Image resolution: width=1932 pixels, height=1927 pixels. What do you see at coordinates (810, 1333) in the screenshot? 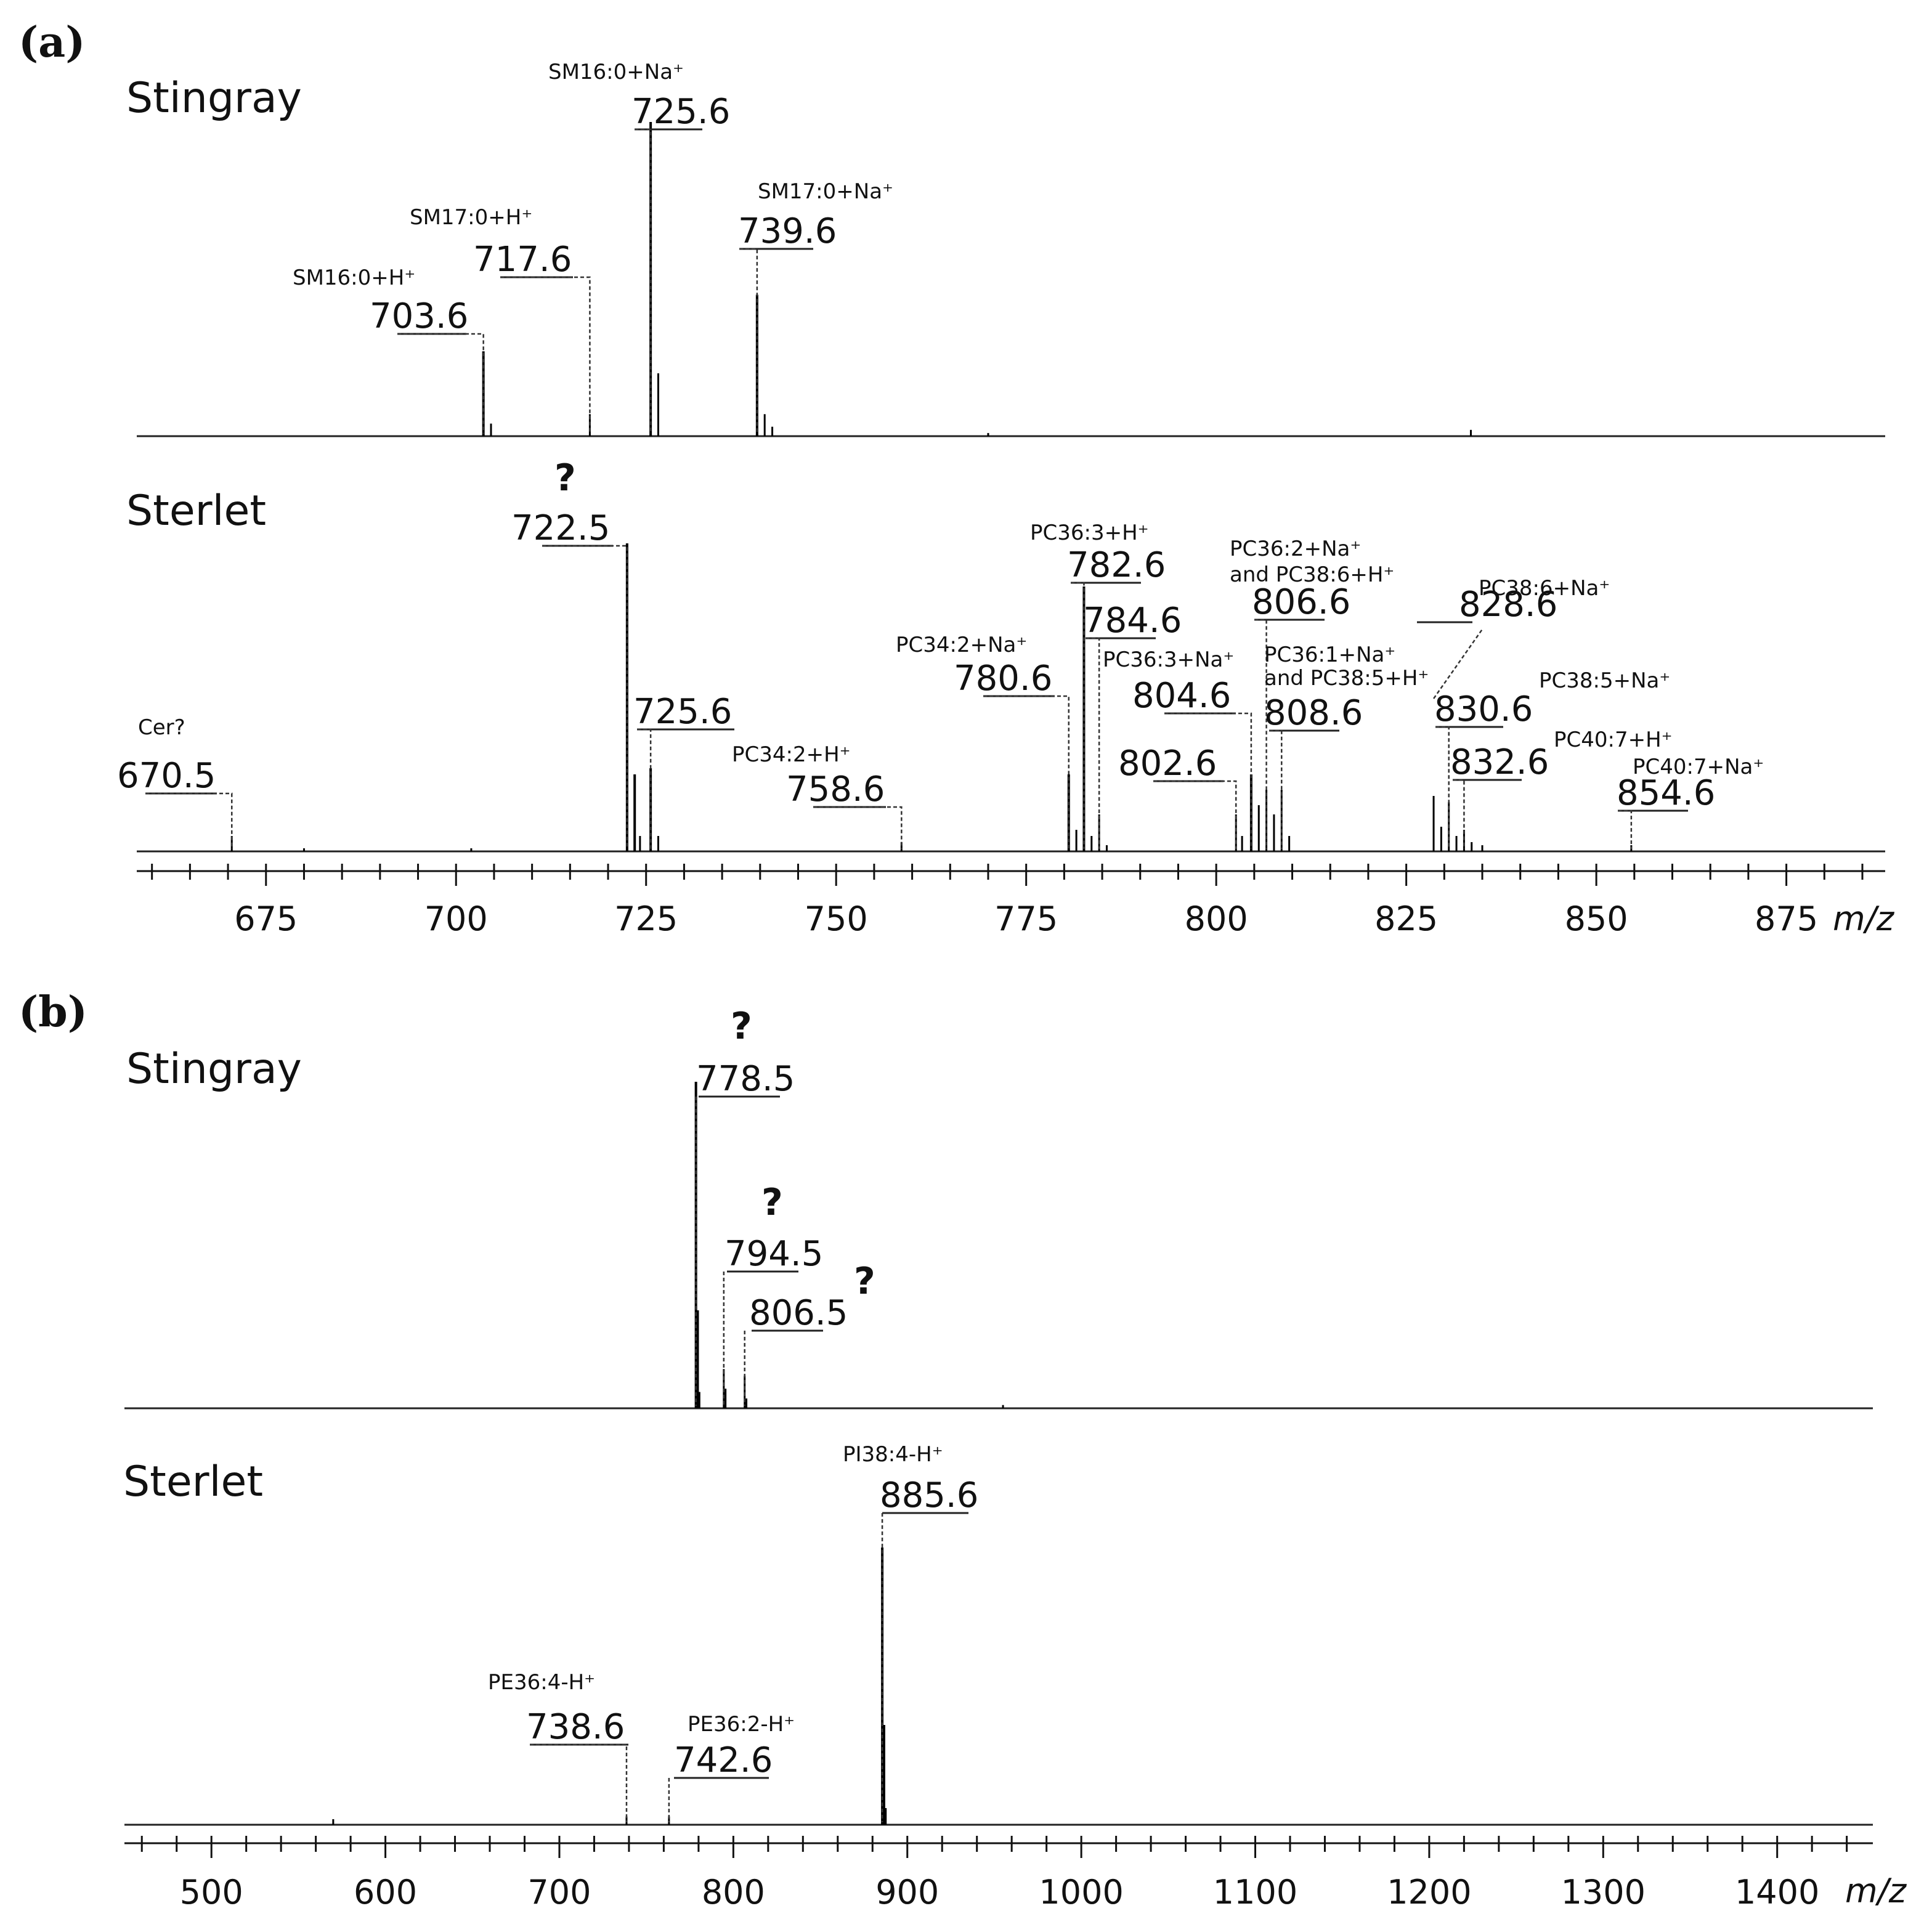
I see `peak-label-806-5: 806.5?` at bounding box center [810, 1333].